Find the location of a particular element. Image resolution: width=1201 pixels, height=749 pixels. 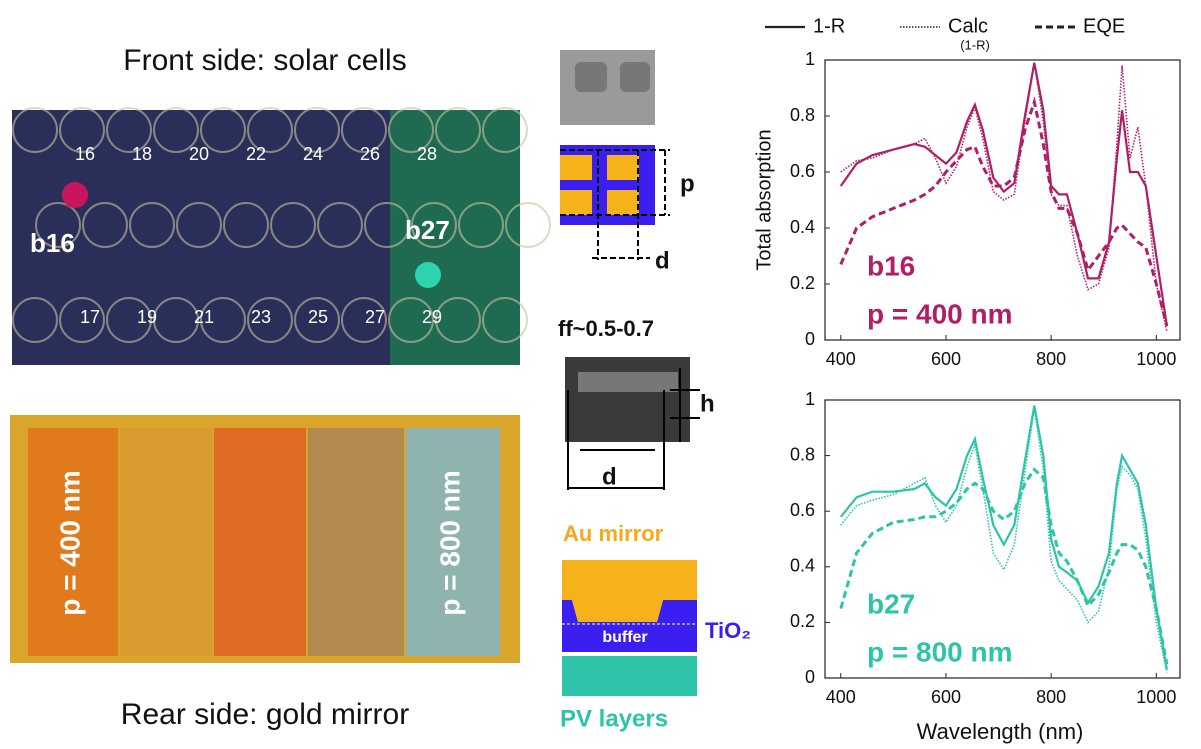

cell-number: 29 is located at coordinates (432, 317).